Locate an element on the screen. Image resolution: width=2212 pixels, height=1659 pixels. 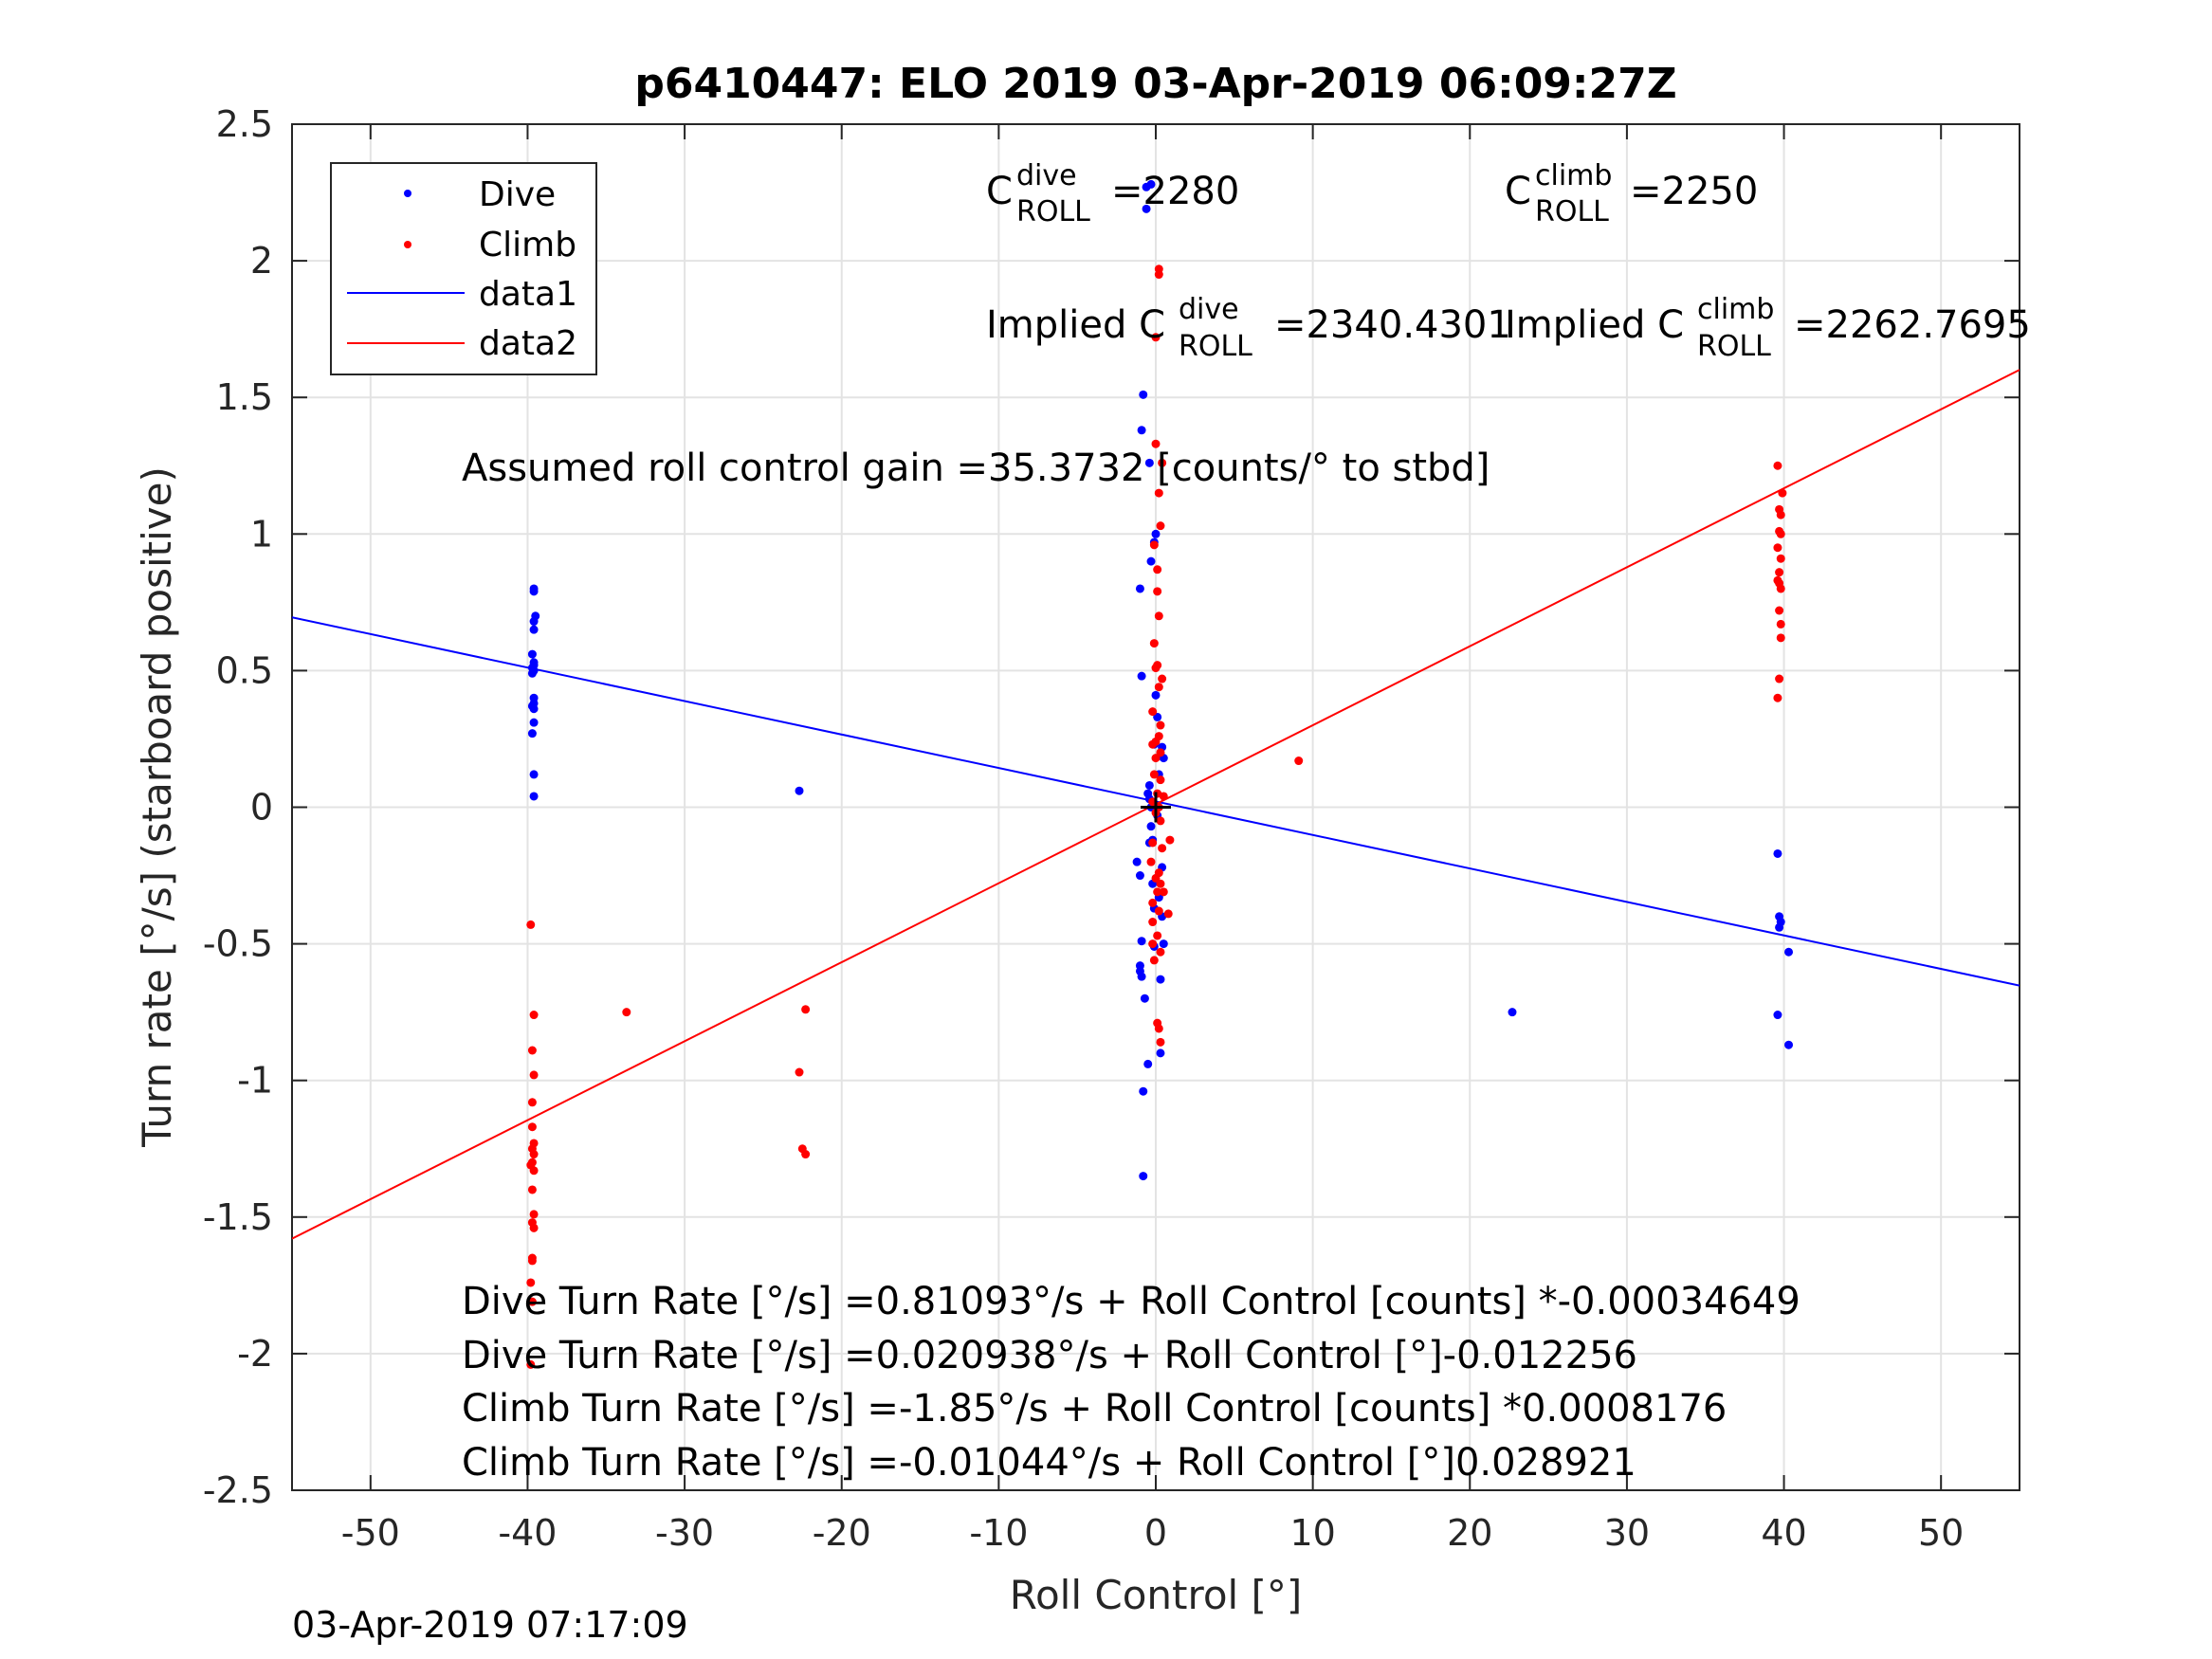
x-tick-label: -20 is located at coordinates (842, 1533).